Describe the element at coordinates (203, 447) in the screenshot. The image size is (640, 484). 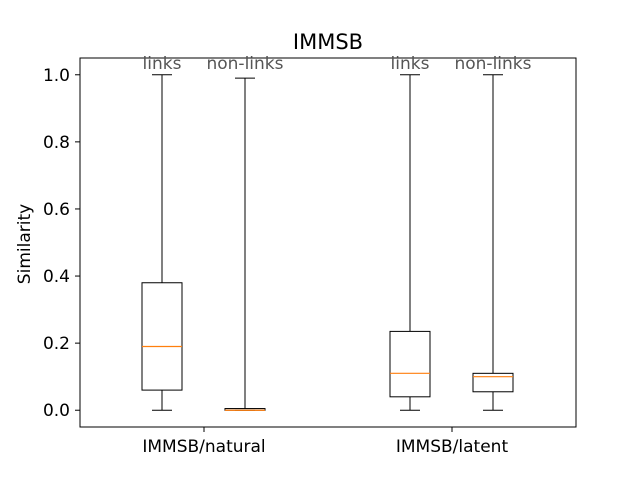
I see `x-tick-label: IMMSB/natural` at that location.